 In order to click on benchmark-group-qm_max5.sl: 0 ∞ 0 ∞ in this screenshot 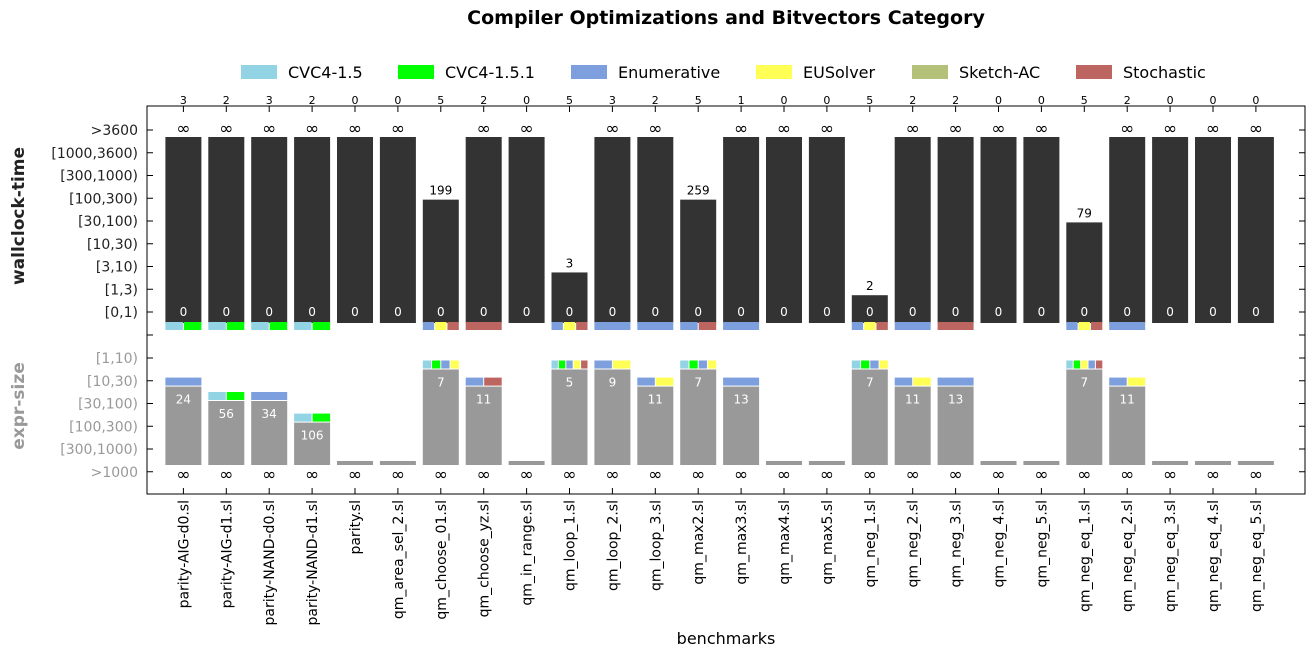, I will do `click(826, 294)`.